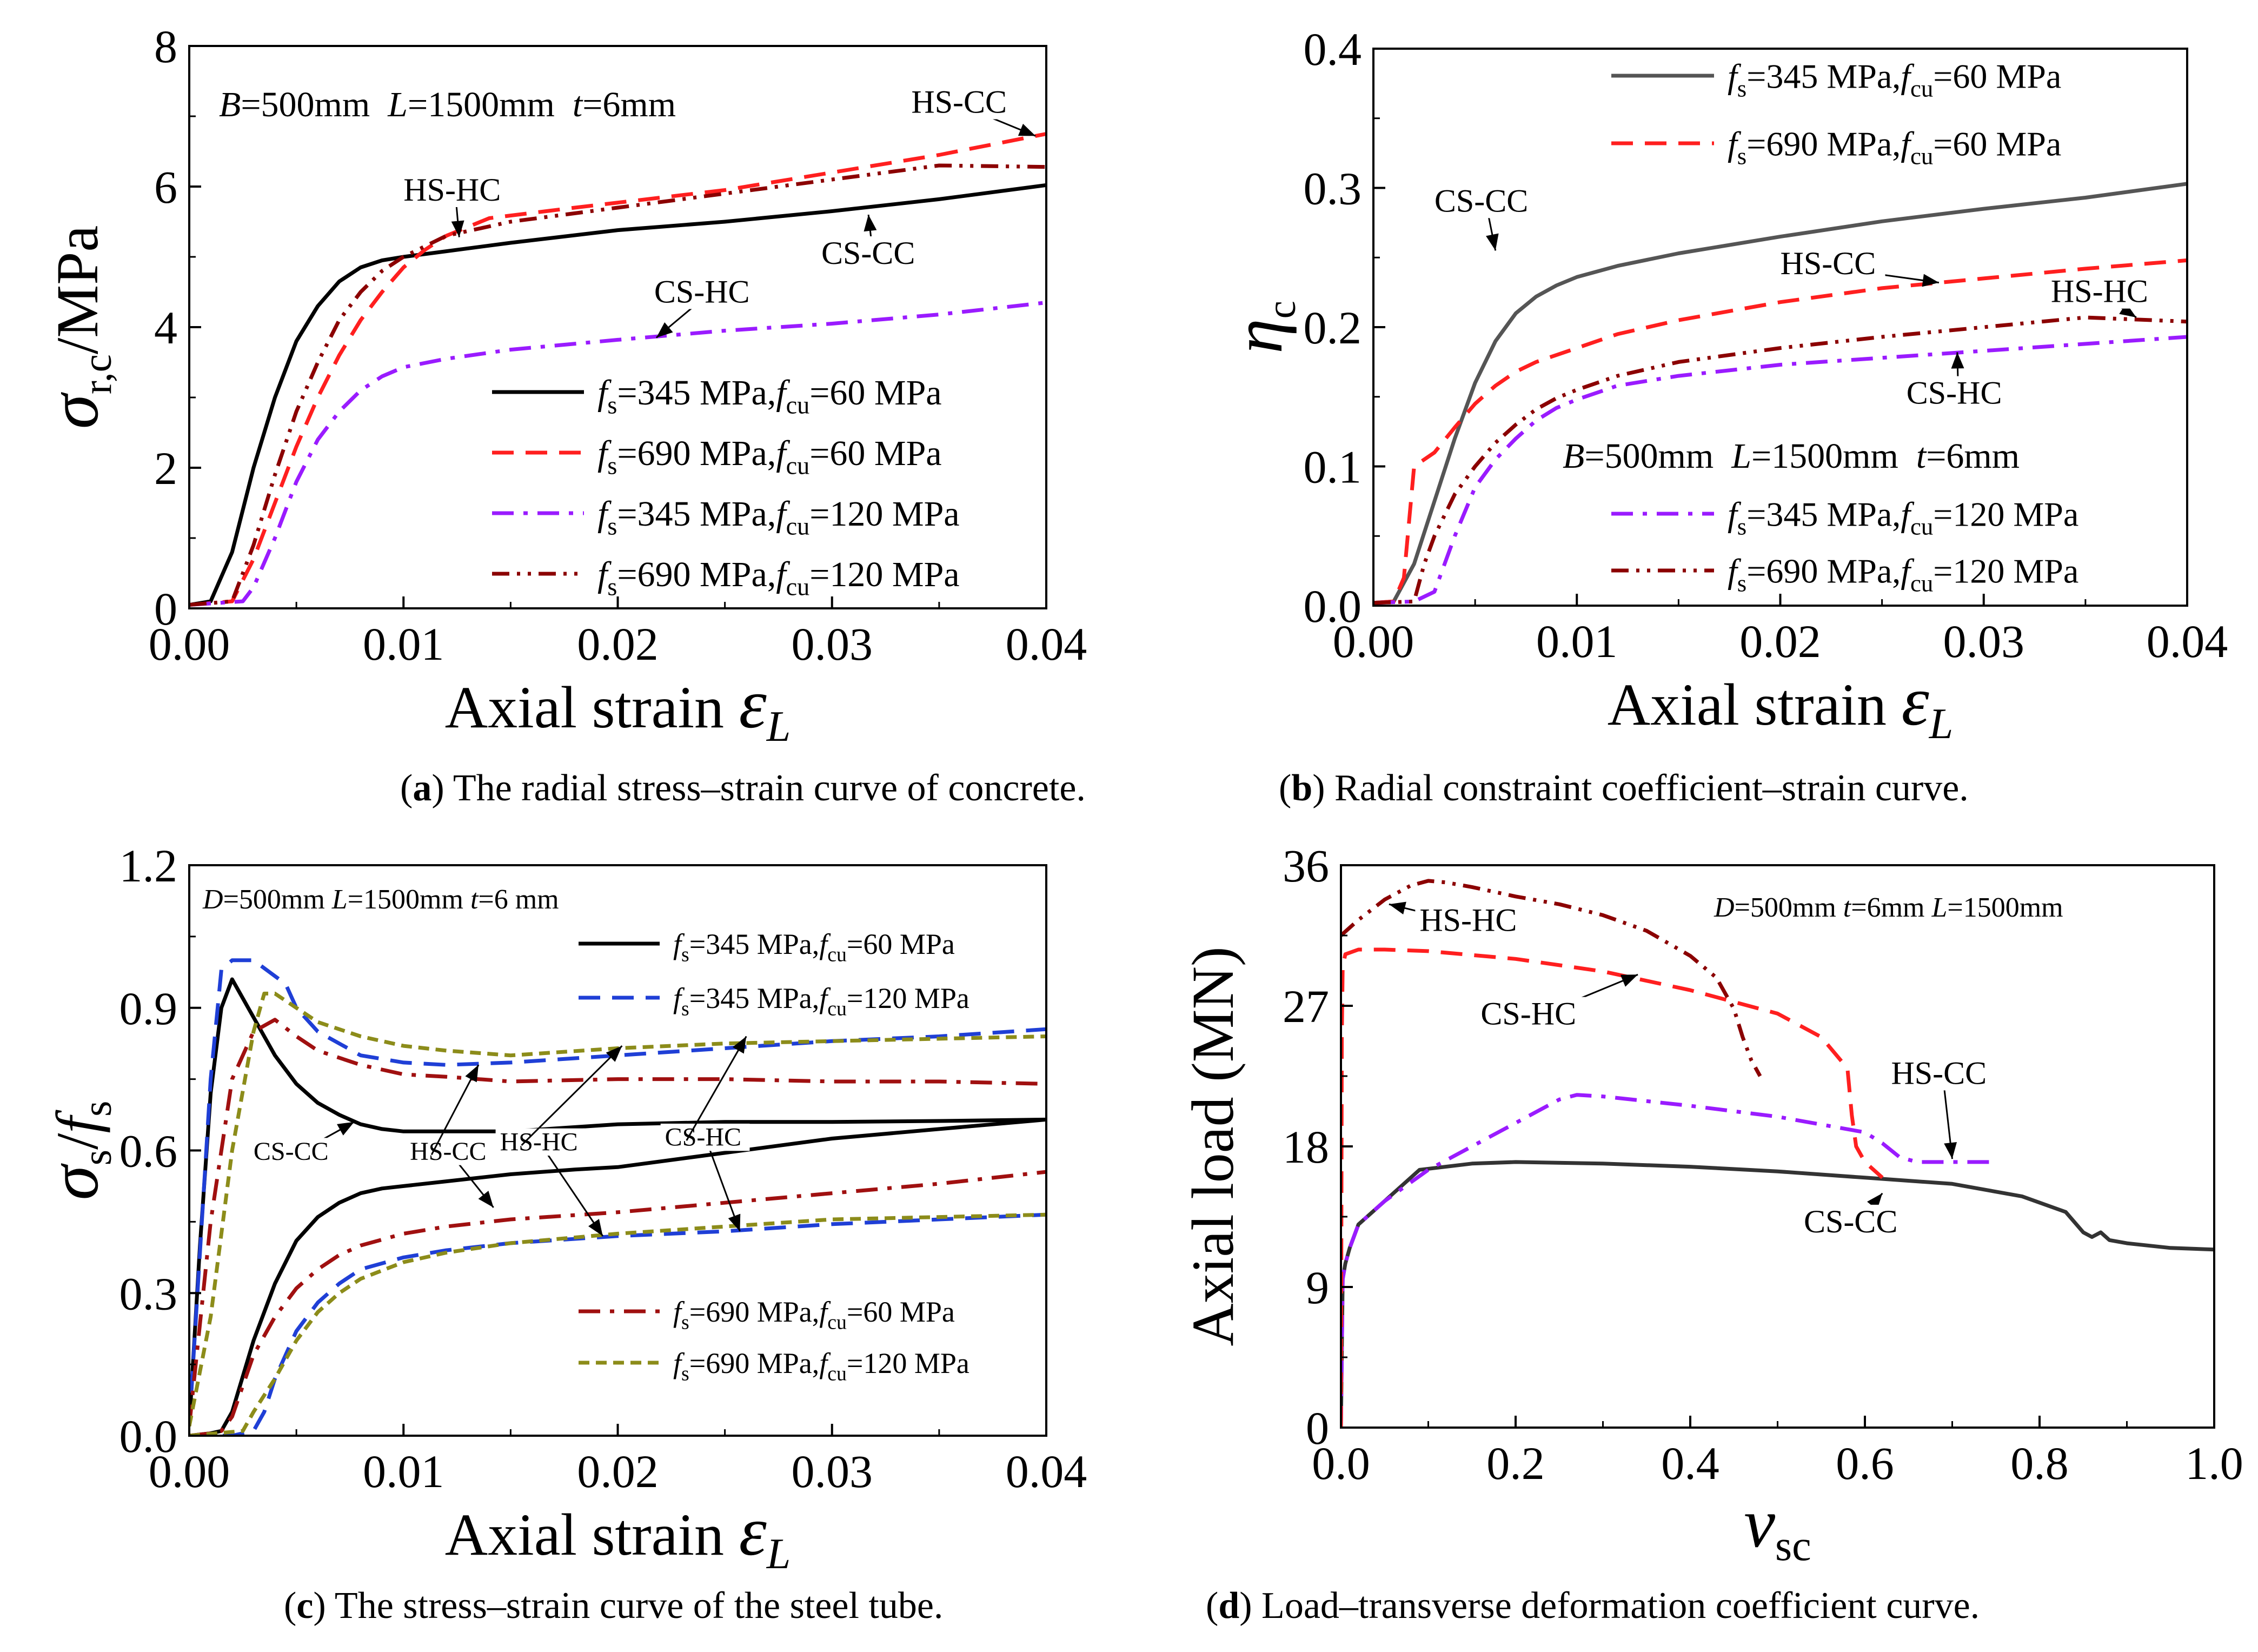 The image size is (2258, 1652). Describe the element at coordinates (778, 517) in the screenshot. I see `legend-label-a-2: fs=345 MPa,fcu=120 MPa` at that location.